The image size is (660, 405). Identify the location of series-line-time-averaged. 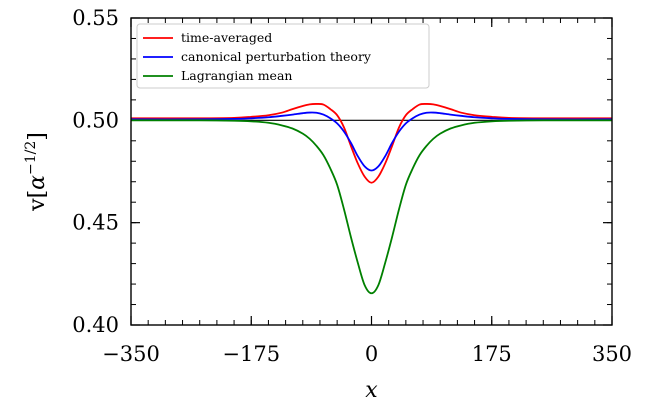
(371, 143).